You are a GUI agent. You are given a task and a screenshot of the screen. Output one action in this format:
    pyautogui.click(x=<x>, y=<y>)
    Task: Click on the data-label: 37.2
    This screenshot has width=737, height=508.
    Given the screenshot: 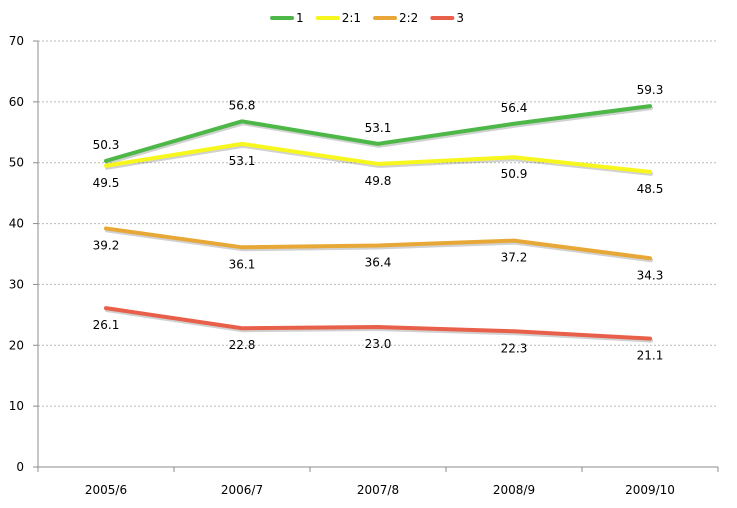 What is the action you would take?
    pyautogui.click(x=514, y=258)
    